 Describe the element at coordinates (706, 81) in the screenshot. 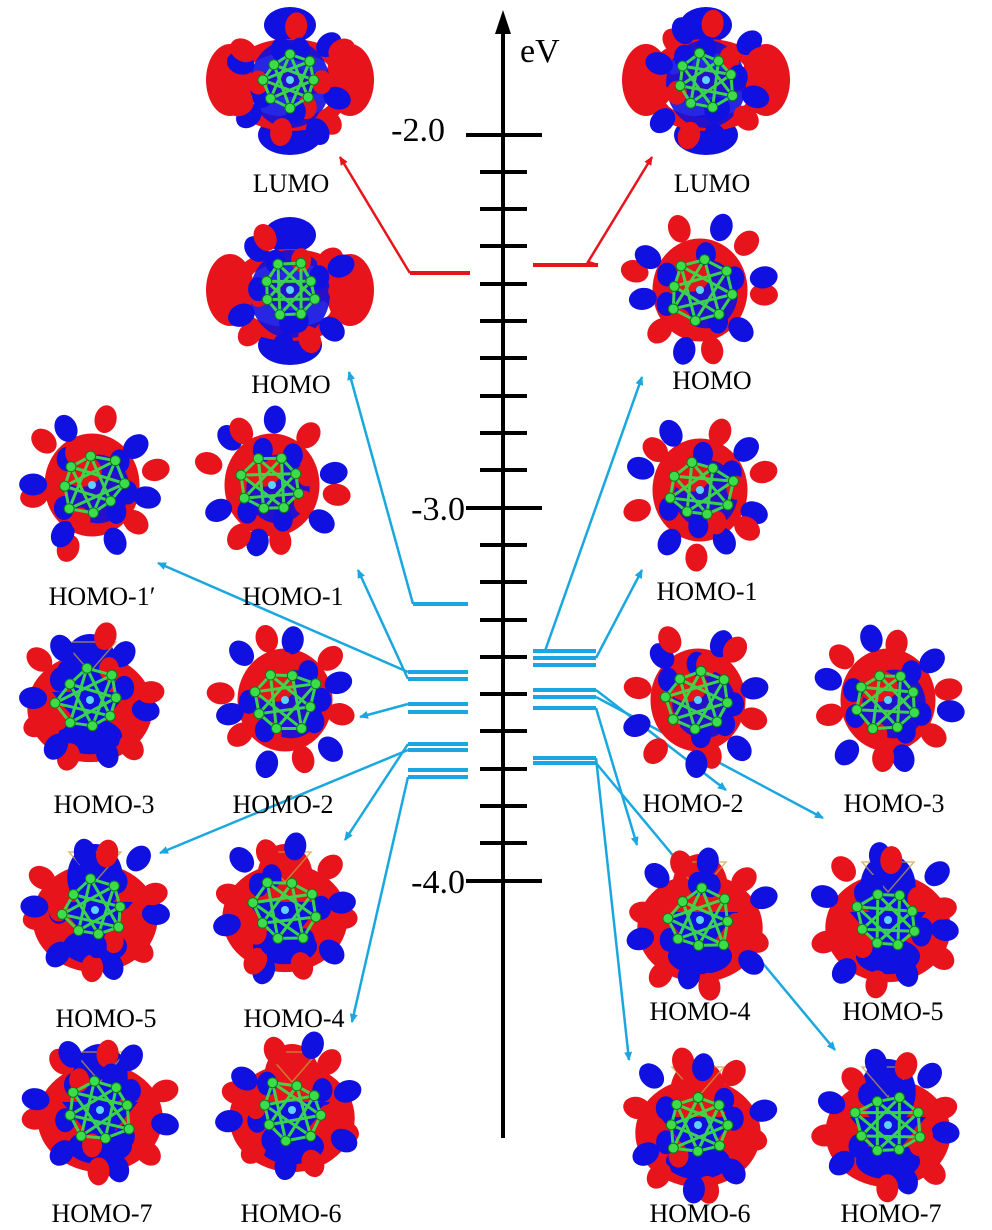

I see `orbital-right-lumo-isosurface` at that location.